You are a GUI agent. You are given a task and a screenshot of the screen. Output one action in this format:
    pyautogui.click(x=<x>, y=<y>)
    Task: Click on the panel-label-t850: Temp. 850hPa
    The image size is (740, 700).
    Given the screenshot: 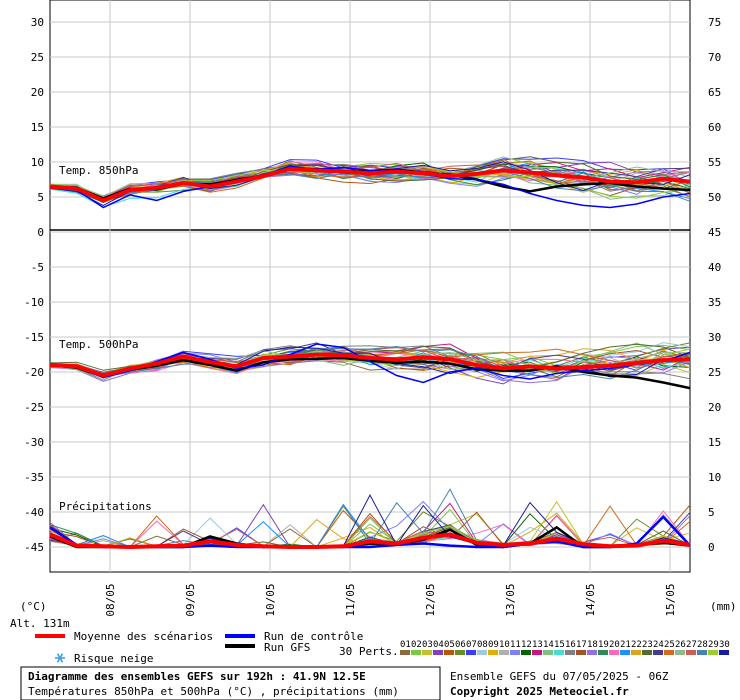 What is the action you would take?
    pyautogui.click(x=98, y=170)
    